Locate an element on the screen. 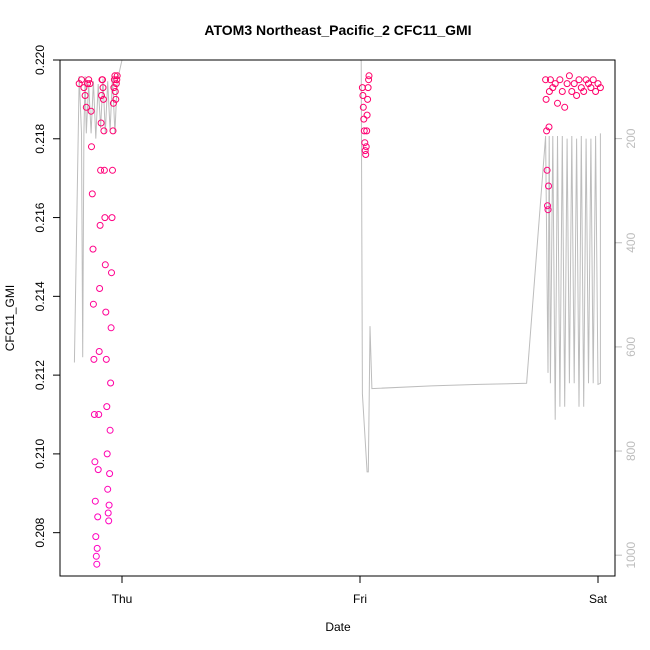 The width and height of the screenshot is (650, 650). x-axis-label: Date is located at coordinates (338, 627).